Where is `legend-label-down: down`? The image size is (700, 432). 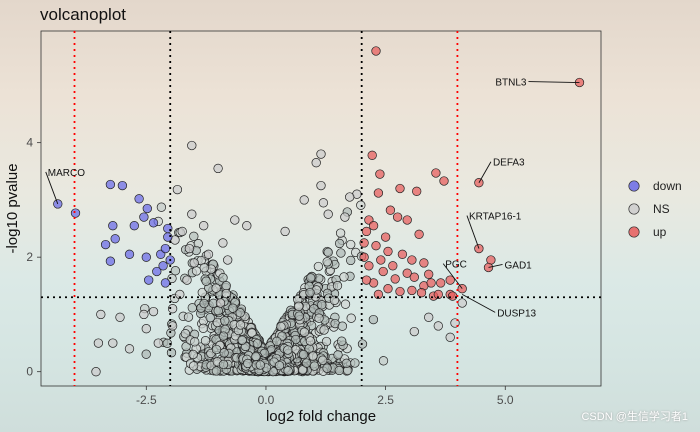 legend-label-down: down is located at coordinates (667, 186).